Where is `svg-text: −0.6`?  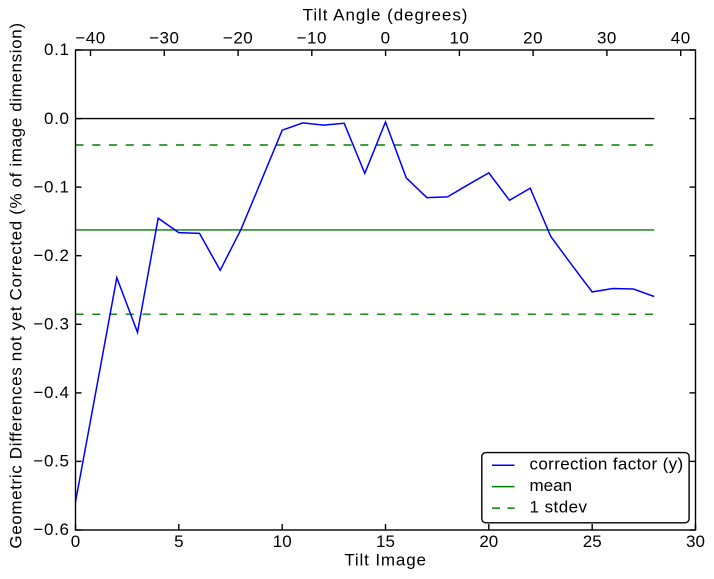 svg-text: −0.6 is located at coordinates (51, 529).